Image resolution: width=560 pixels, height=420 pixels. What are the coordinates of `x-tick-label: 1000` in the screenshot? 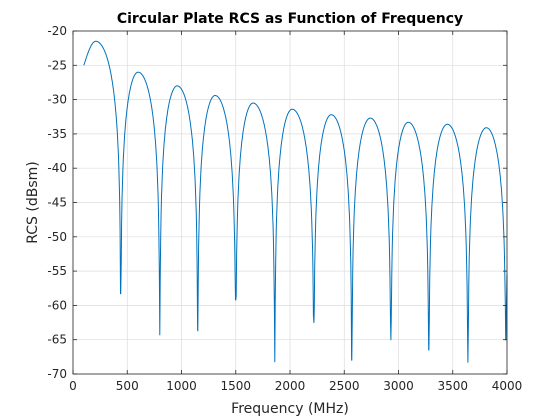 It's located at (181, 386).